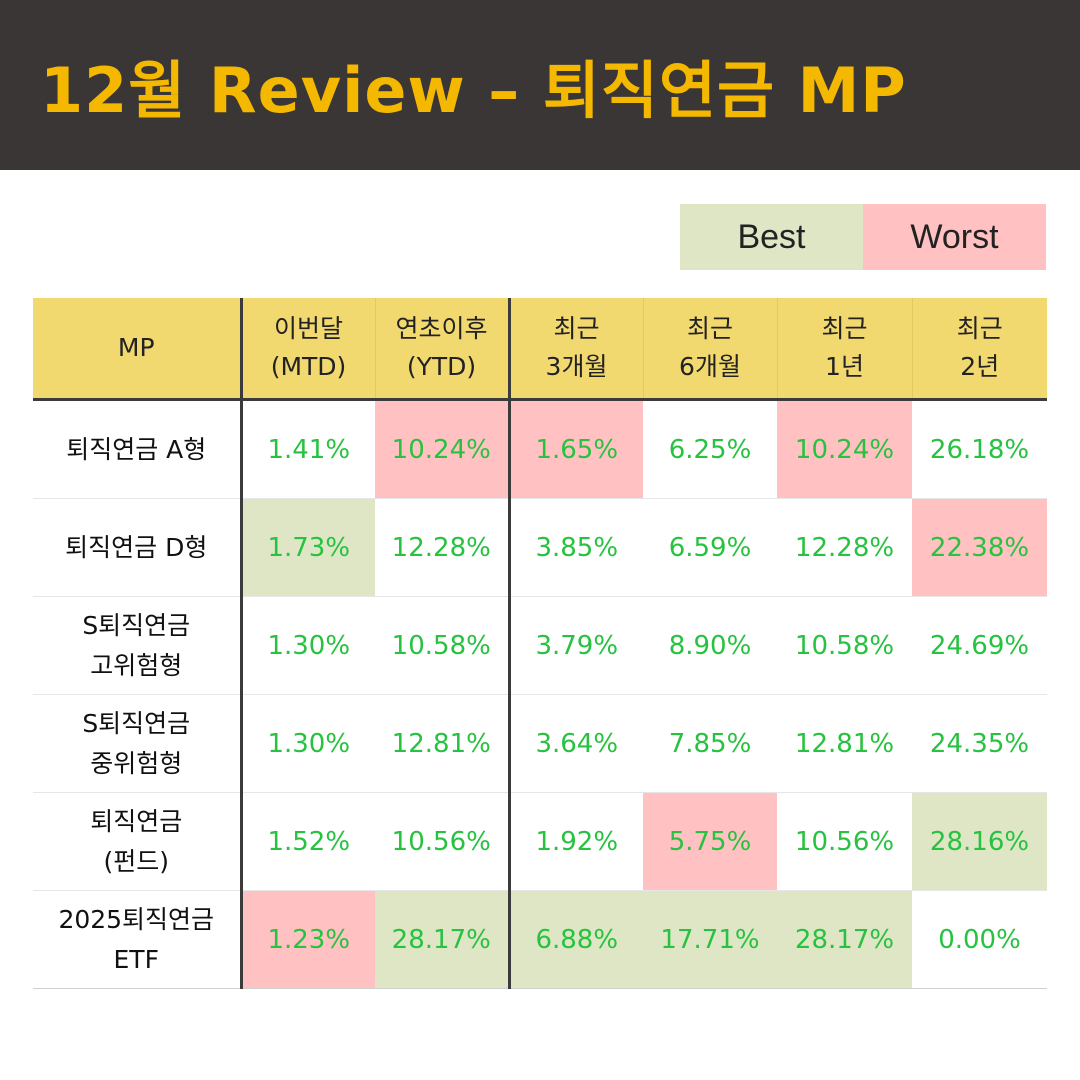 The height and width of the screenshot is (1080, 1080). Describe the element at coordinates (576, 349) in the screenshot. I see `header-3m: 최근 3개월` at that location.